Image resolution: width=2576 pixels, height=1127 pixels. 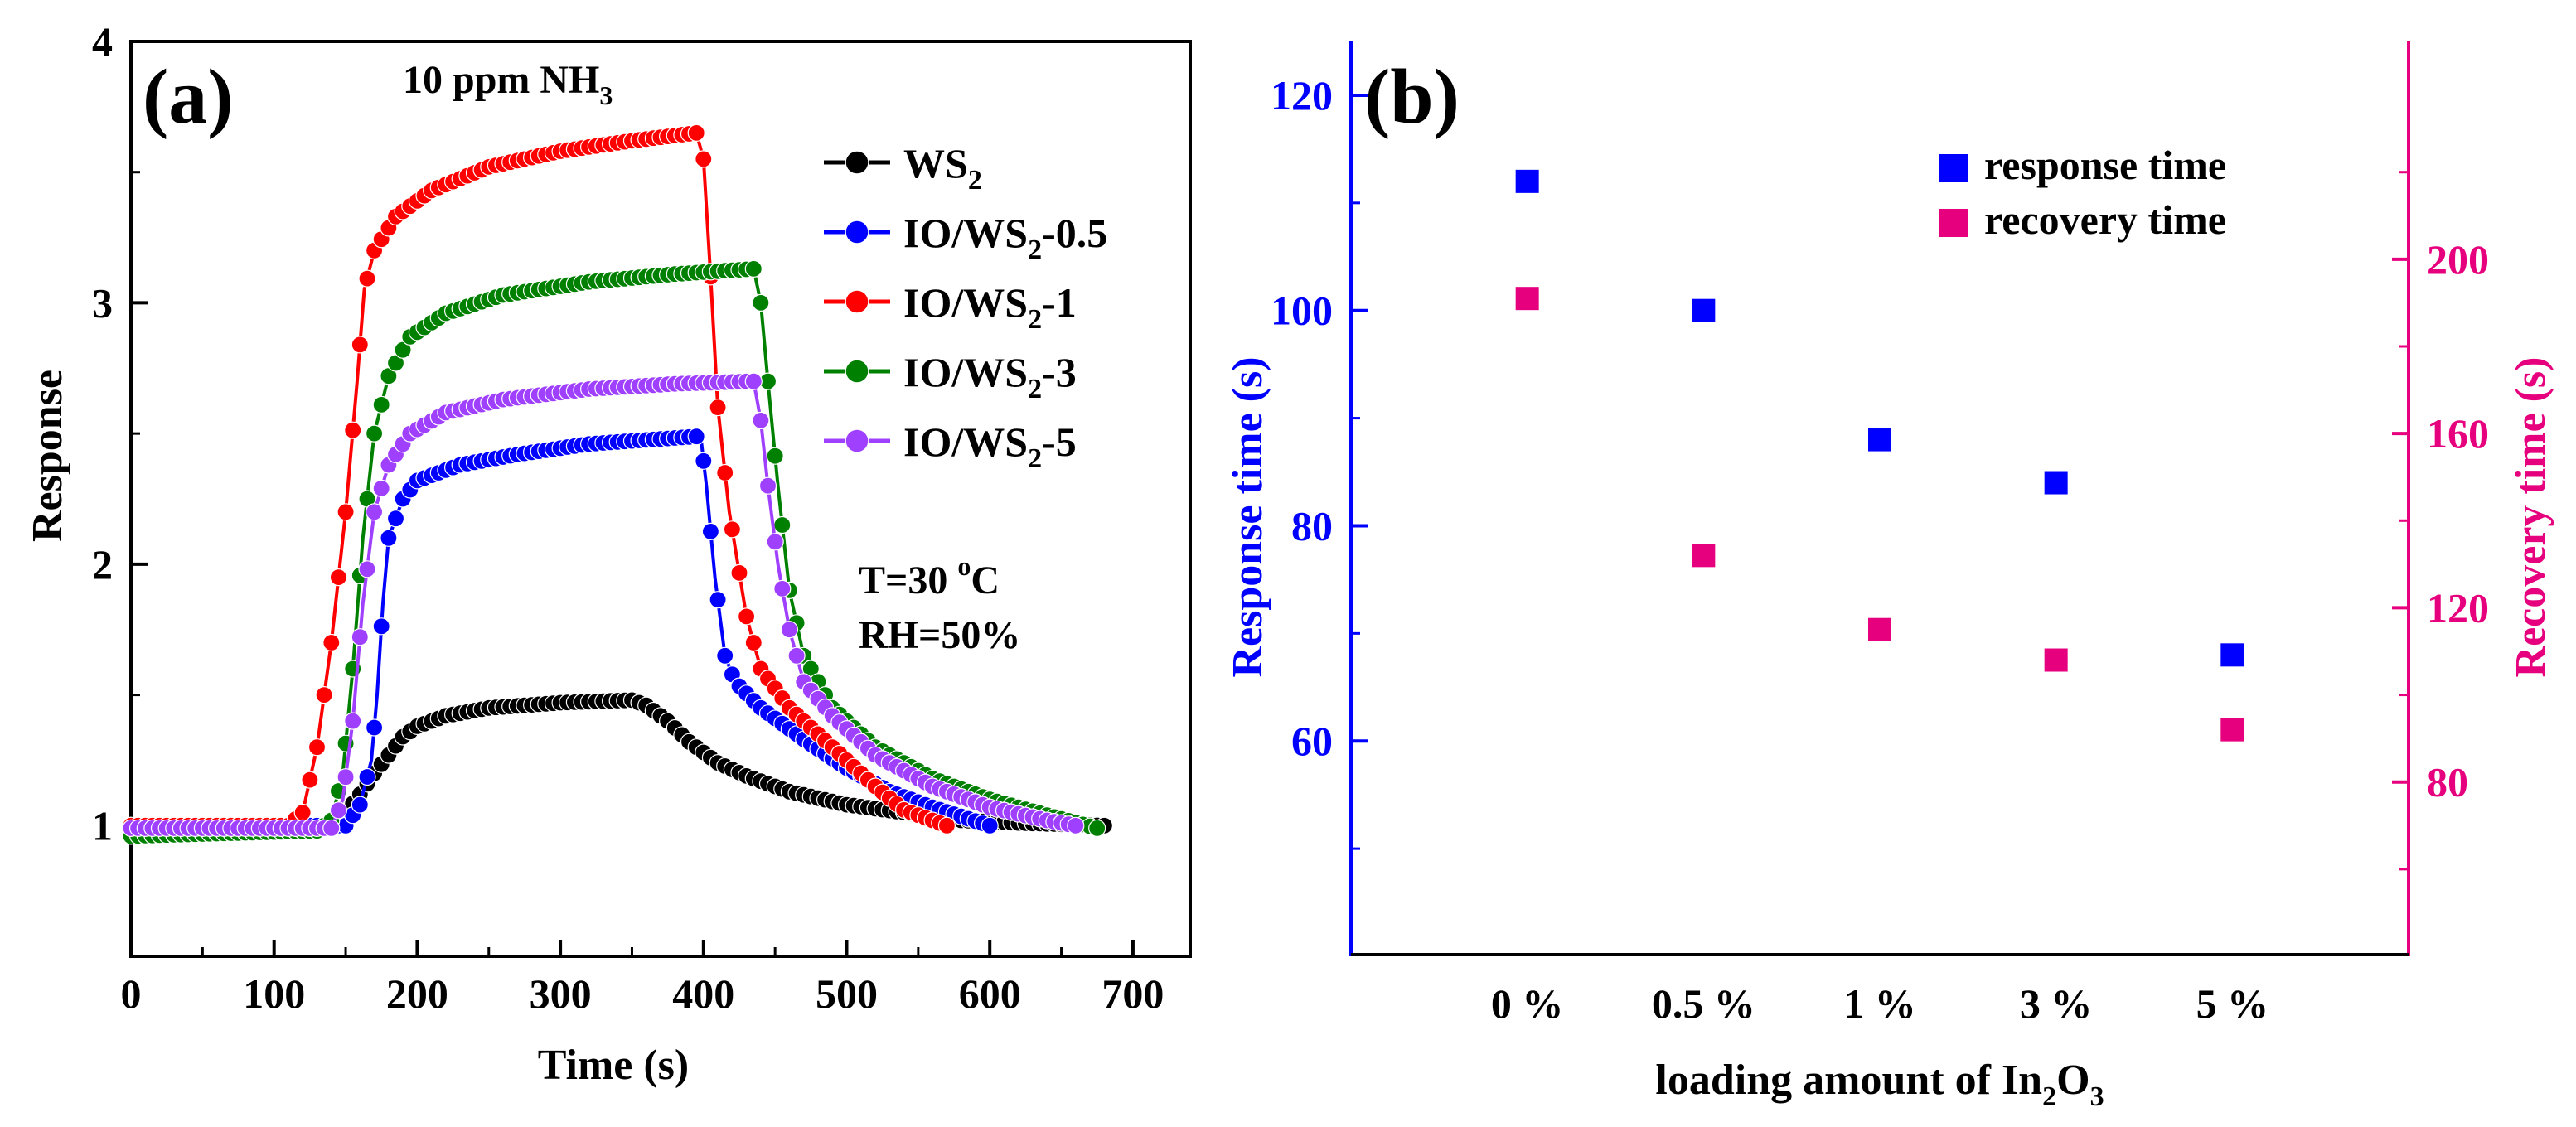 What do you see at coordinates (990, 993) in the screenshot?
I see `x-tick-label: 600` at bounding box center [990, 993].